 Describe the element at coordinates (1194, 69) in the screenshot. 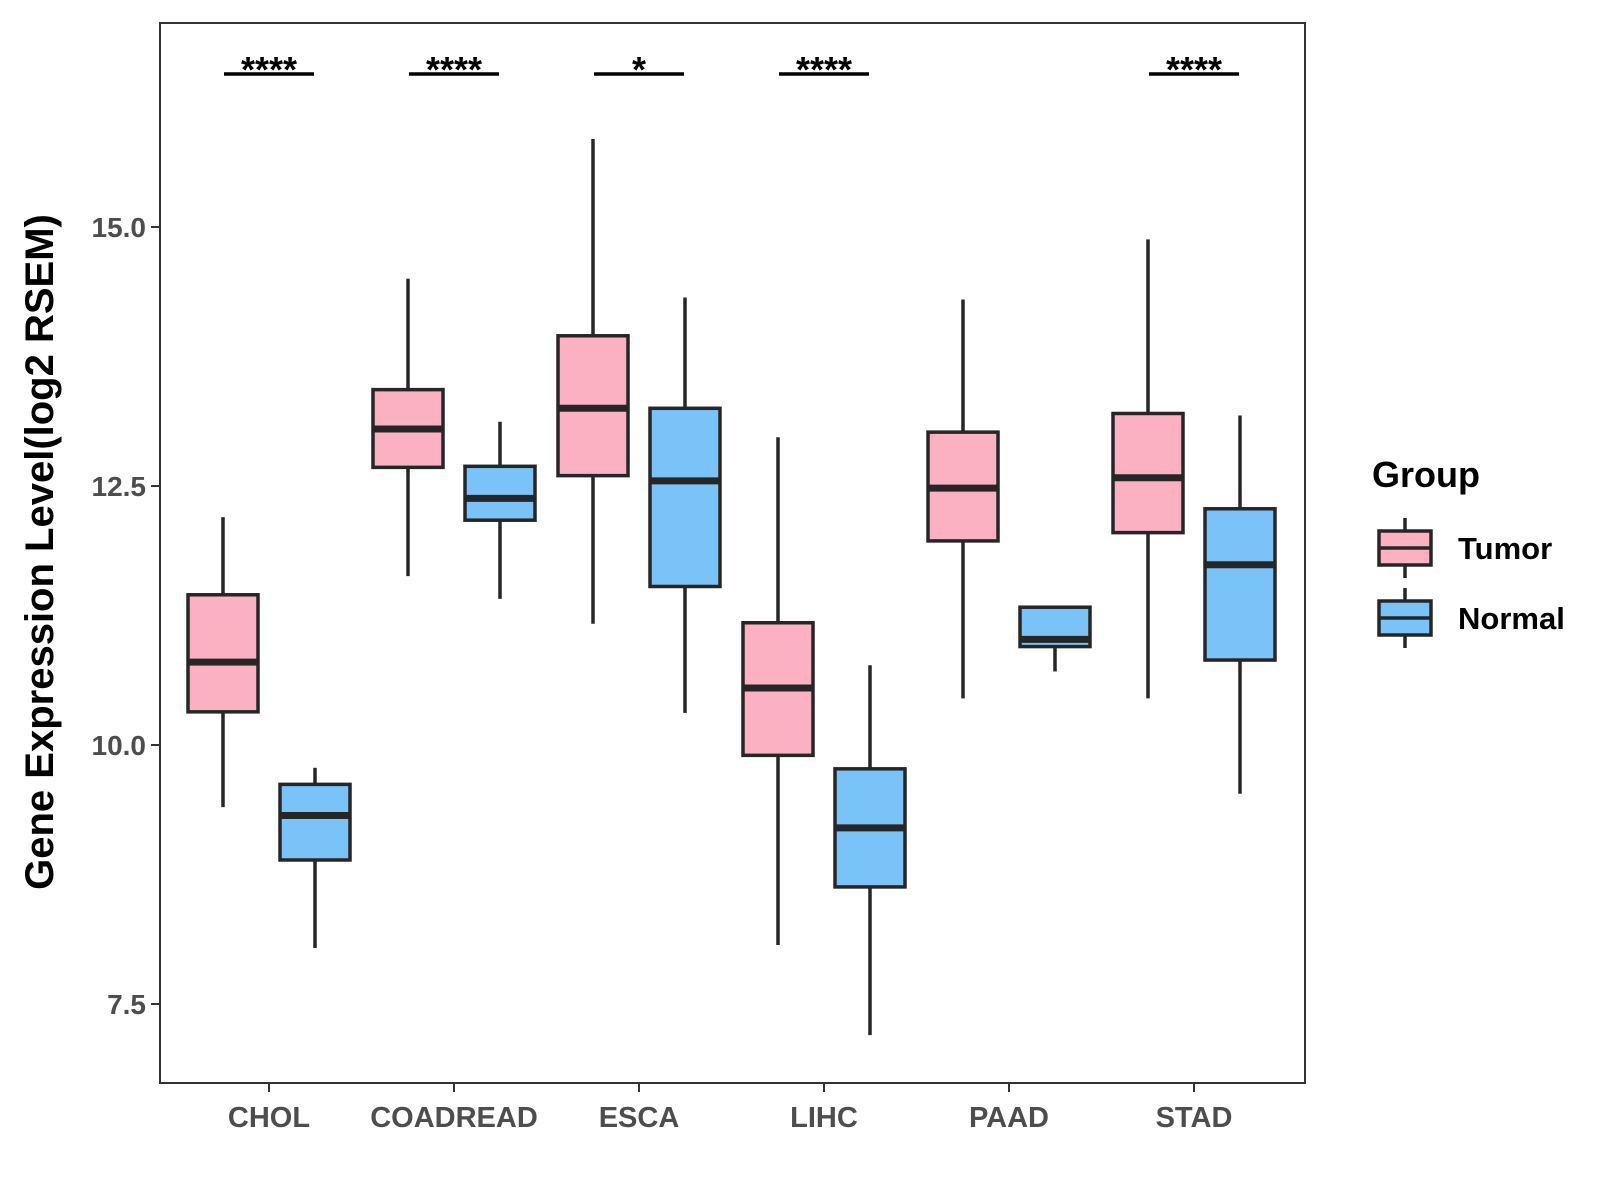

I see `significance-label-stad: ****` at that location.